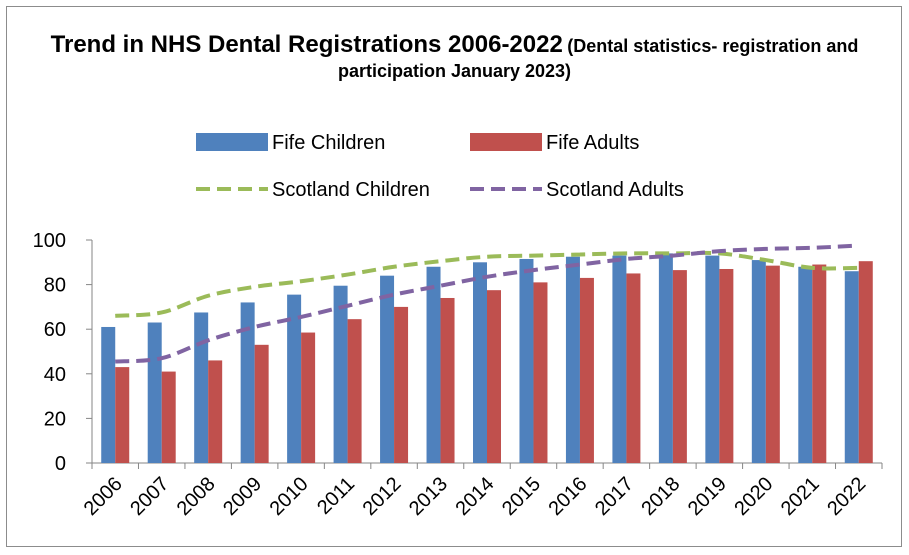  I want to click on y-tick-label: 20, so click(55, 419).